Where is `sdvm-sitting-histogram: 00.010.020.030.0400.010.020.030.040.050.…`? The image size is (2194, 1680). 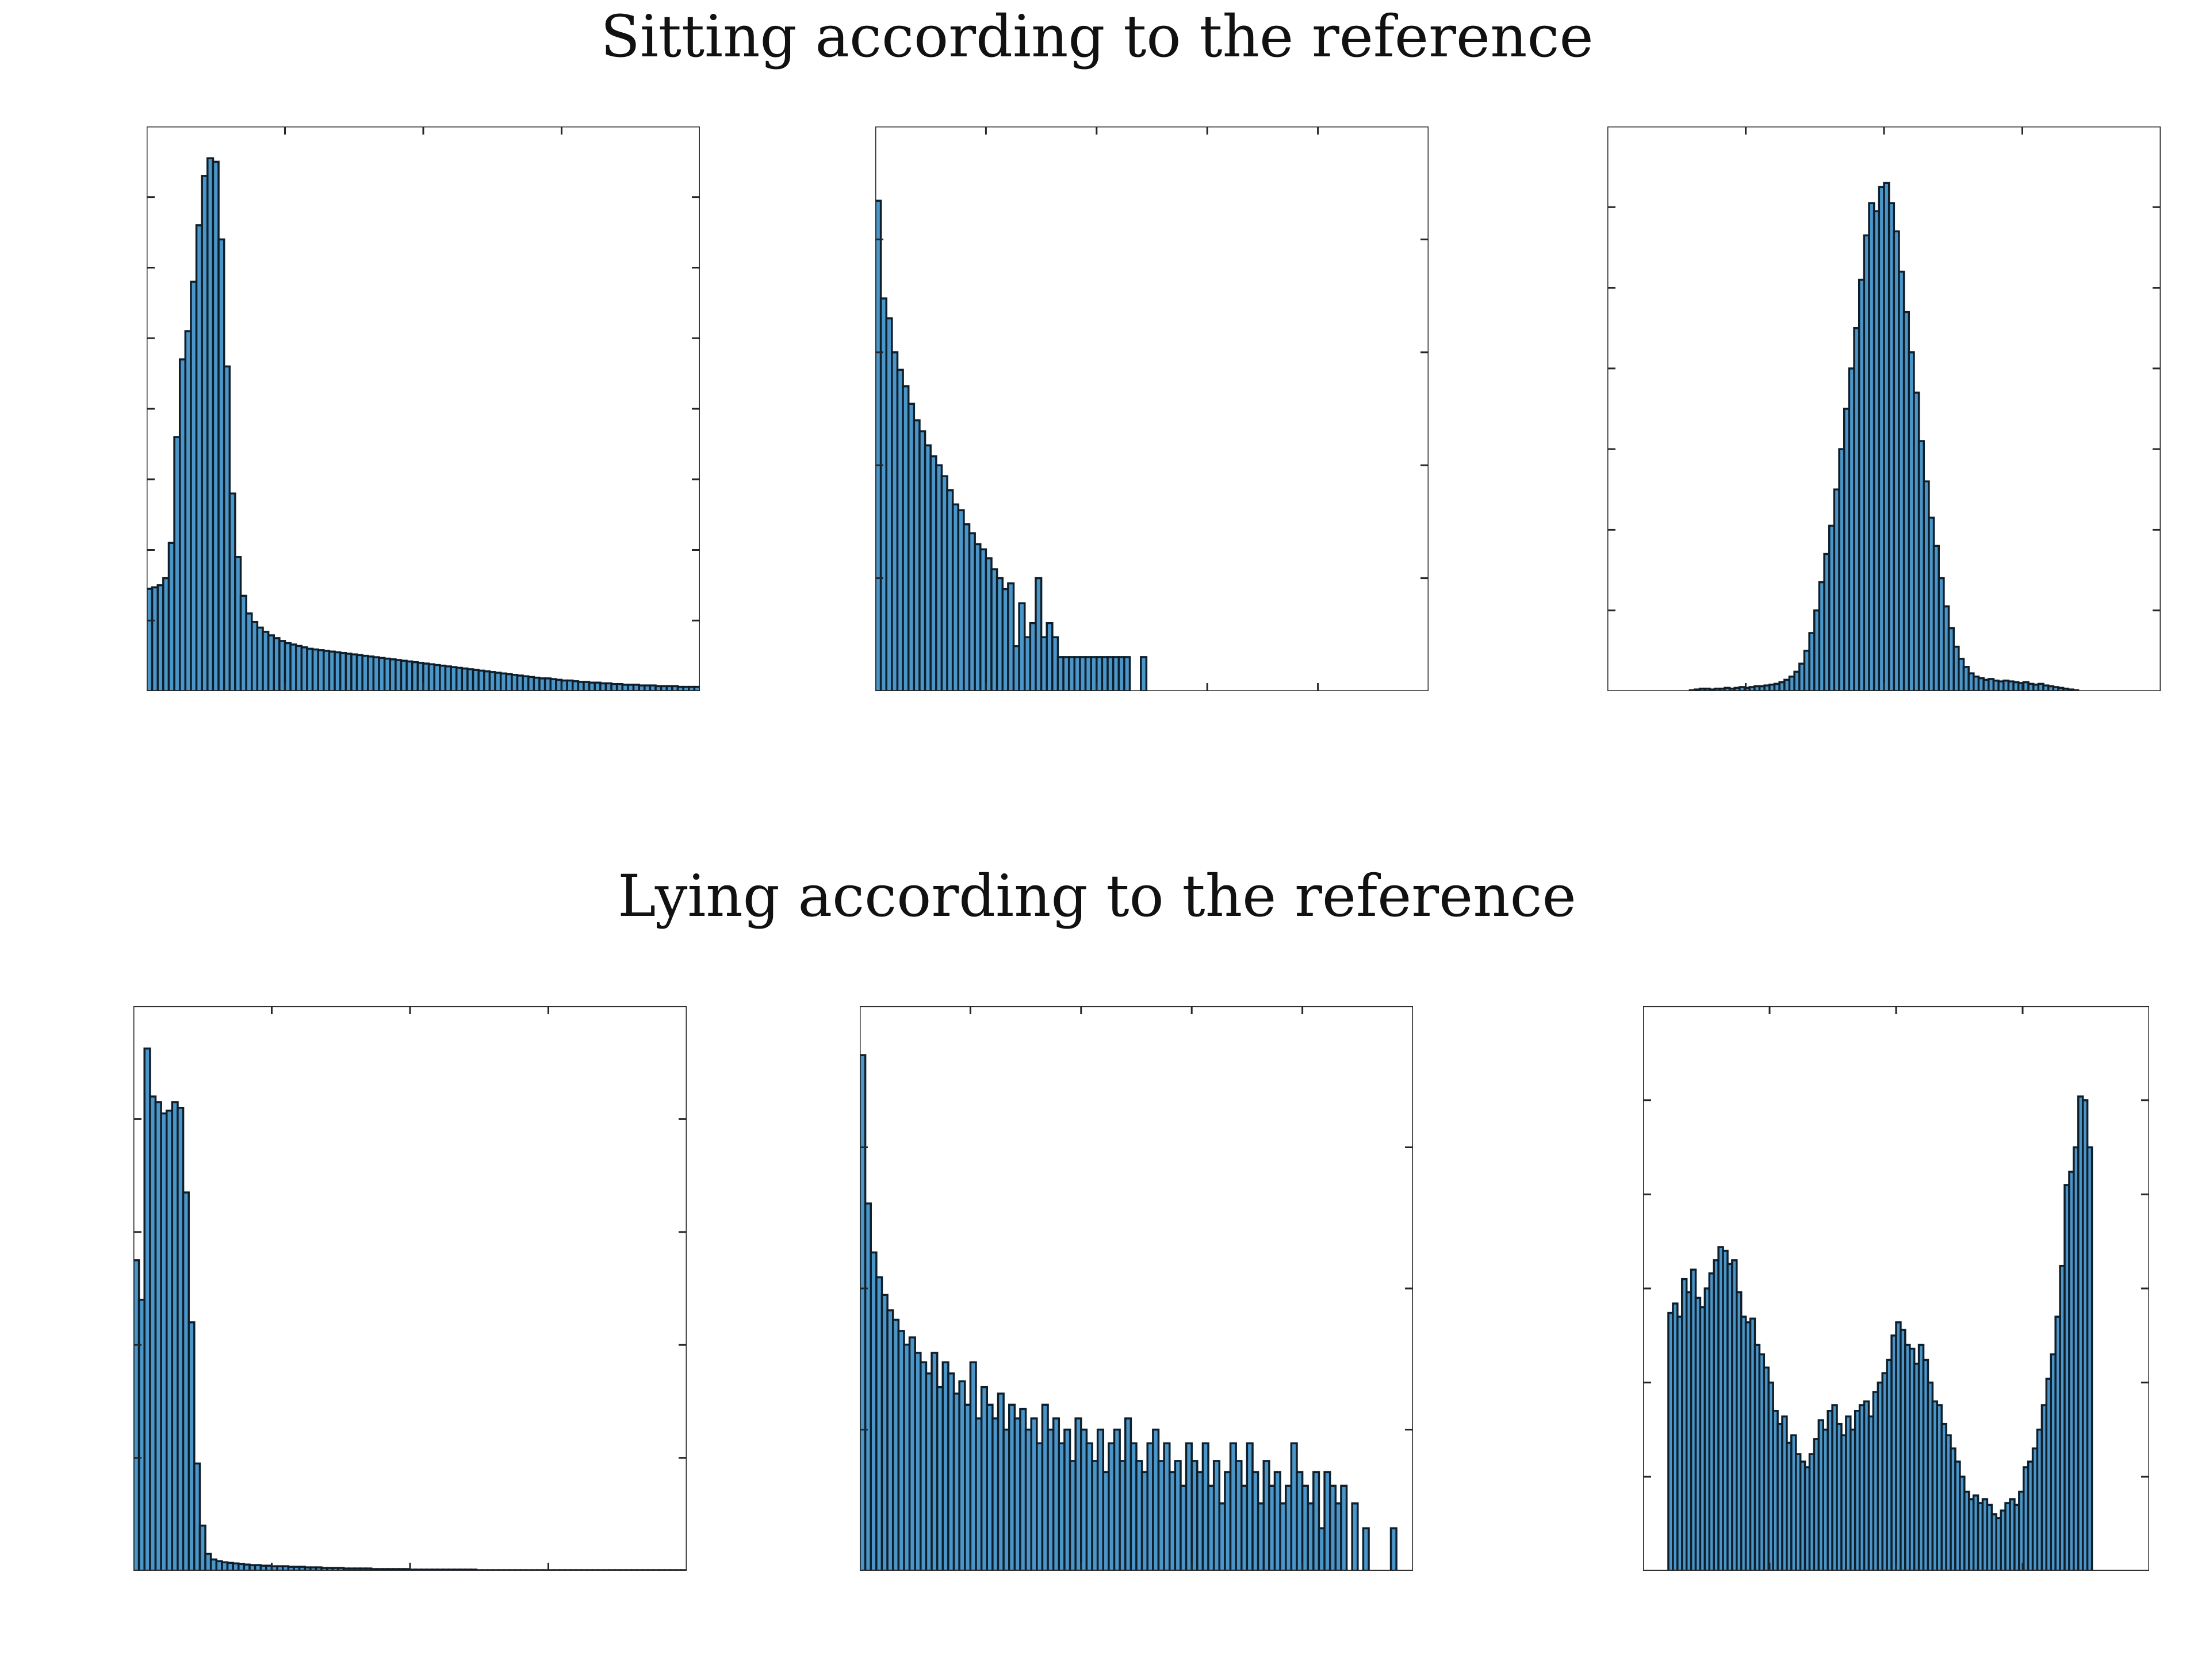 sdvm-sitting-histogram: 00.010.020.030.0400.010.020.030.040.050.… is located at coordinates (423, 408).